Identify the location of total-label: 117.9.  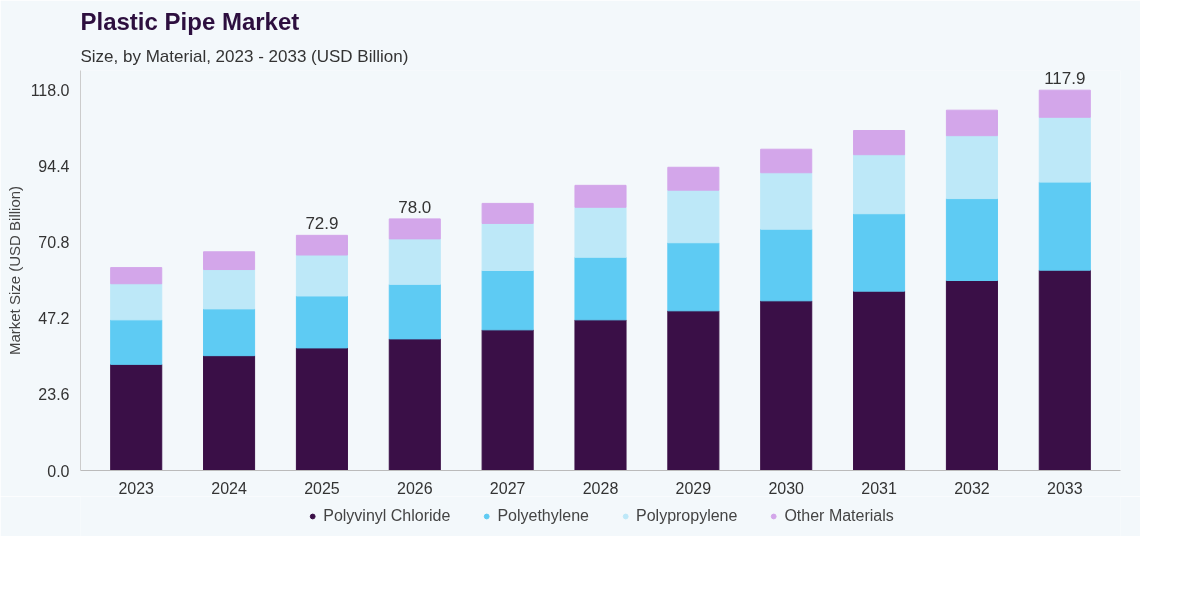
(1065, 79).